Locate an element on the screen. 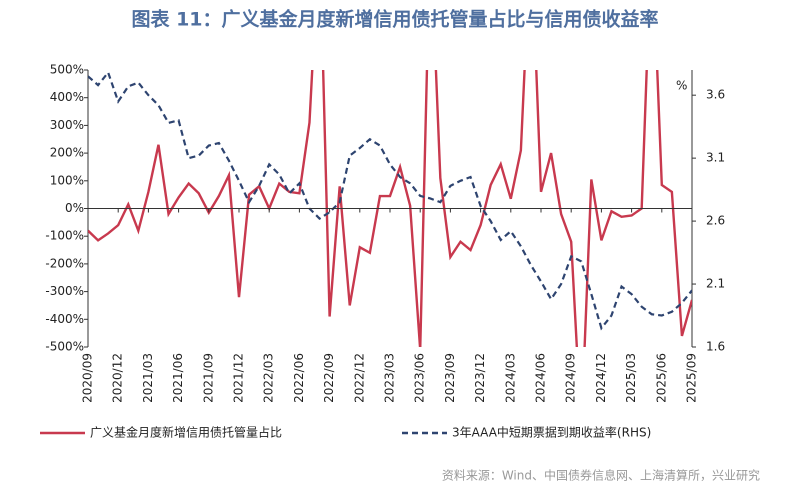 The image size is (791, 493). x-tick-label: 2024/09 is located at coordinates (571, 378).